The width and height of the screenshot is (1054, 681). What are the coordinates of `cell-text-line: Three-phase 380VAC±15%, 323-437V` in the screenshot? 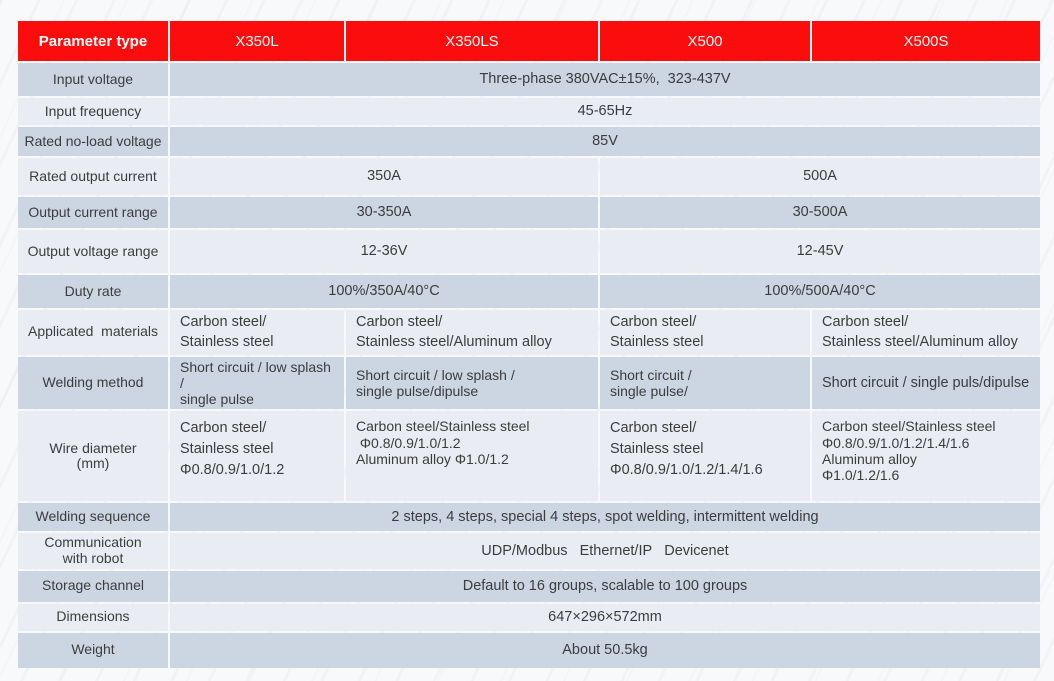 It's located at (605, 79).